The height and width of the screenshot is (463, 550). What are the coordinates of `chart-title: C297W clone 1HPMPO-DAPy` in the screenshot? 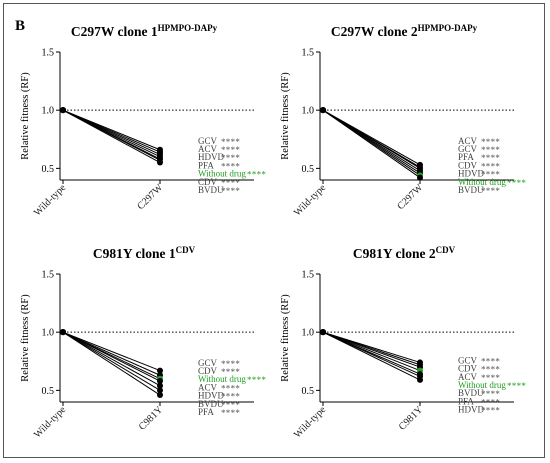 It's located at (144, 31).